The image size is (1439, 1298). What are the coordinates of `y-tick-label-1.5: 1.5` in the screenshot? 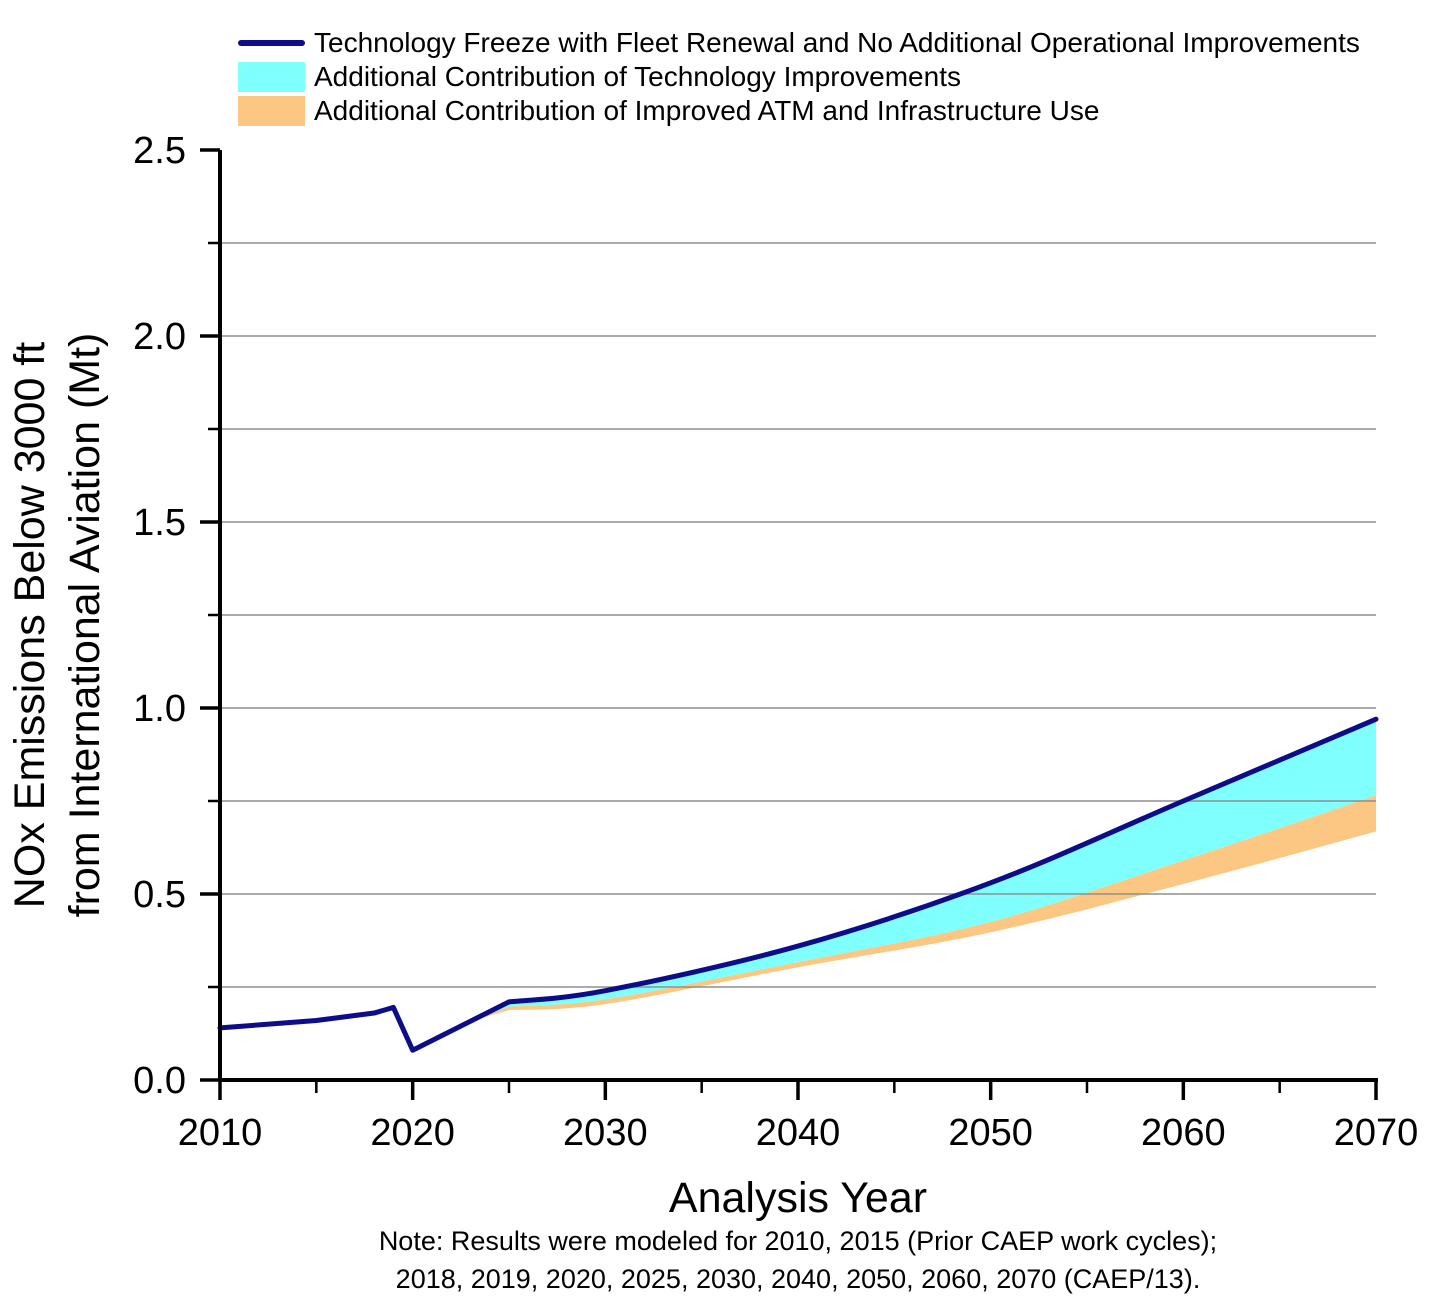 It's located at (159, 523).